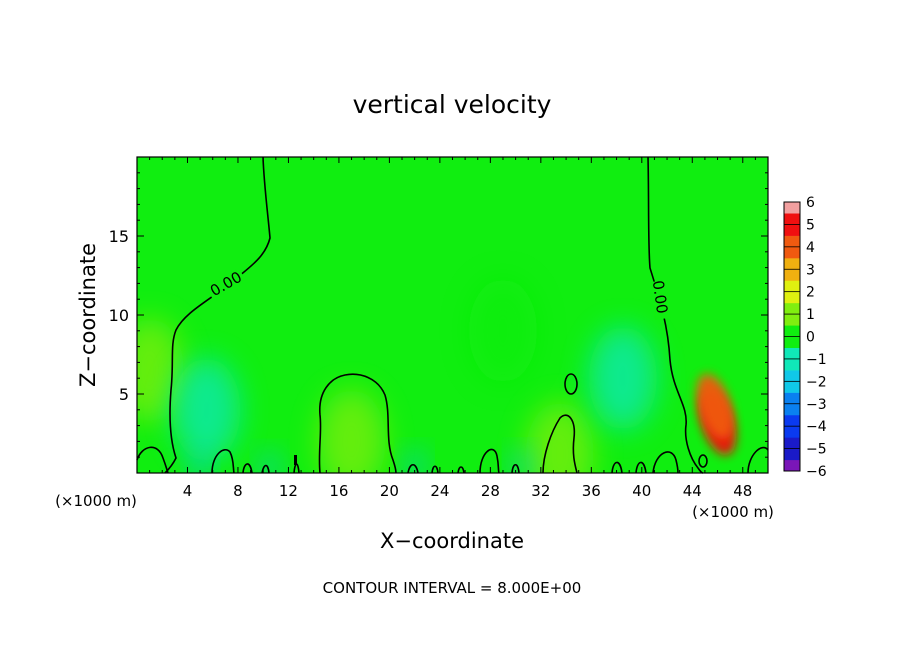 Image resolution: width=904 pixels, height=654 pixels. What do you see at coordinates (188, 491) in the screenshot?
I see `x-tick-label-0: 4` at bounding box center [188, 491].